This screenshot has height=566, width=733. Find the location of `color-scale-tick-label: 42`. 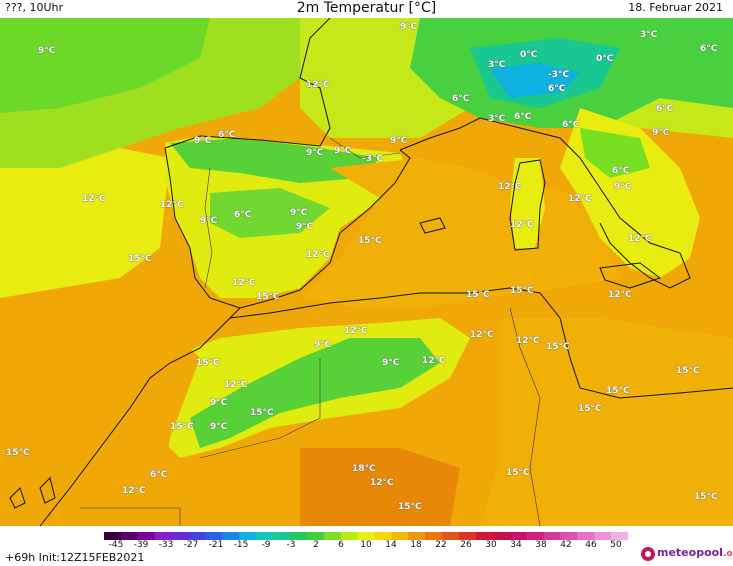

color-scale-tick-label: 42 is located at coordinates (566, 545).